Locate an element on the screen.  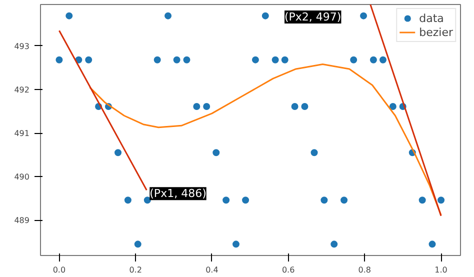
y-tick-label: 491 is located at coordinates (22, 133).